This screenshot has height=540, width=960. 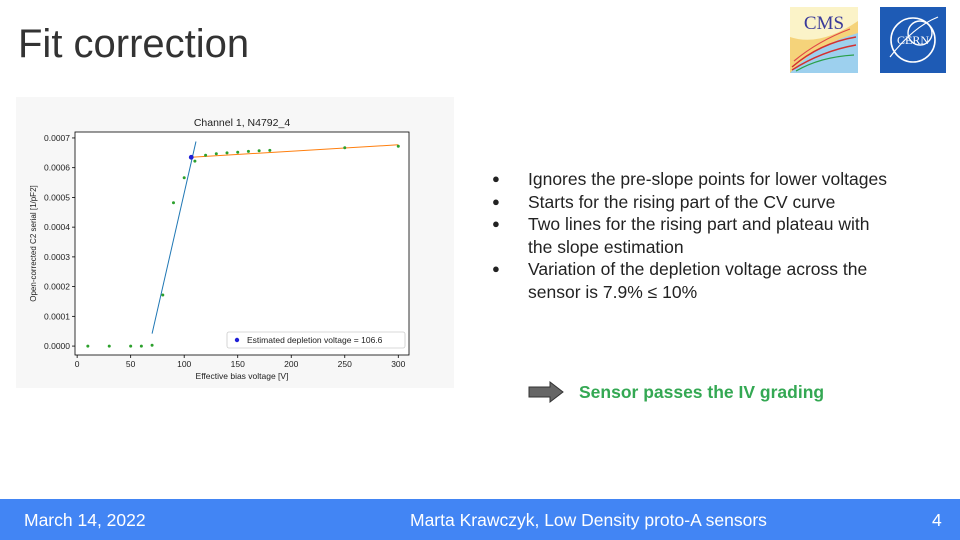 What do you see at coordinates (242, 243) in the screenshot?
I see `plot-area` at bounding box center [242, 243].